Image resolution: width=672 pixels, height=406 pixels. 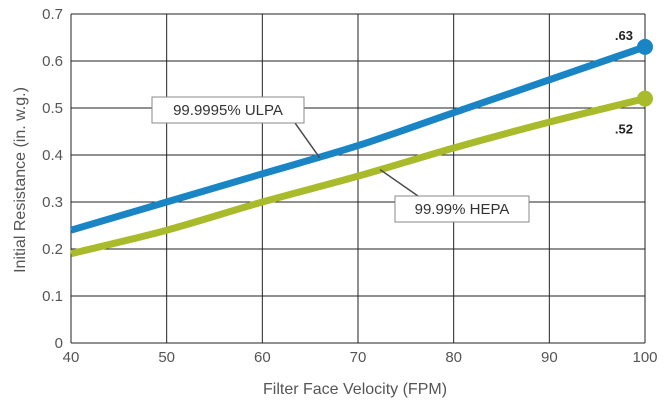 I want to click on end-markers: .63 .52, so click(x=634, y=82).